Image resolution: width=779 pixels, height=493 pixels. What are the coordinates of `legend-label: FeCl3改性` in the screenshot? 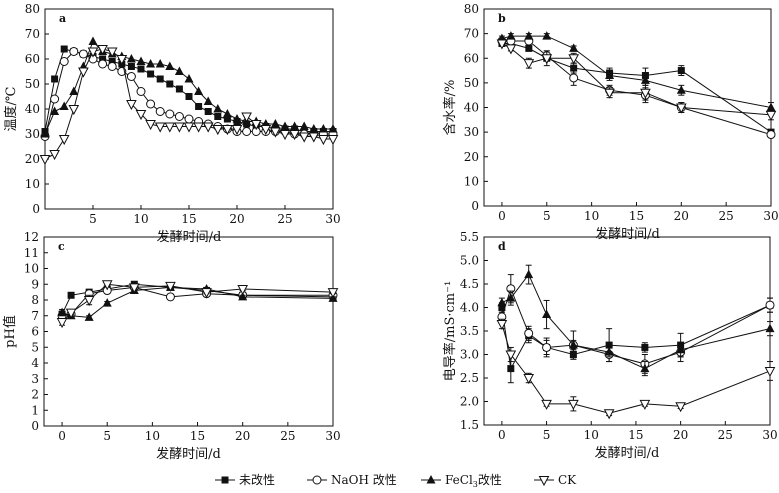 It's located at (473, 481).